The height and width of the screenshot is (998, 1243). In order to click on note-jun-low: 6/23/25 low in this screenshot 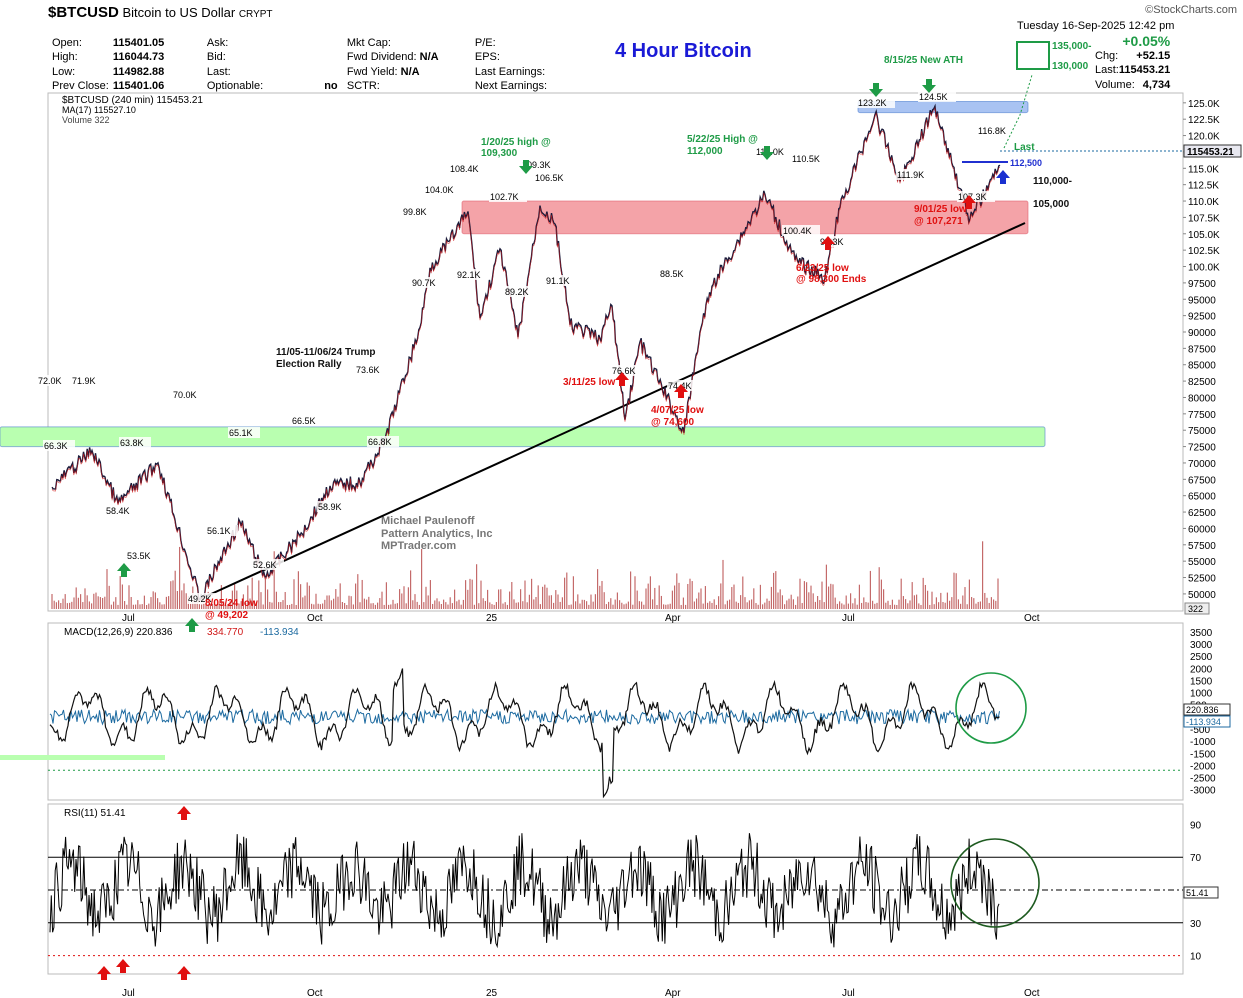, I will do `click(822, 268)`.